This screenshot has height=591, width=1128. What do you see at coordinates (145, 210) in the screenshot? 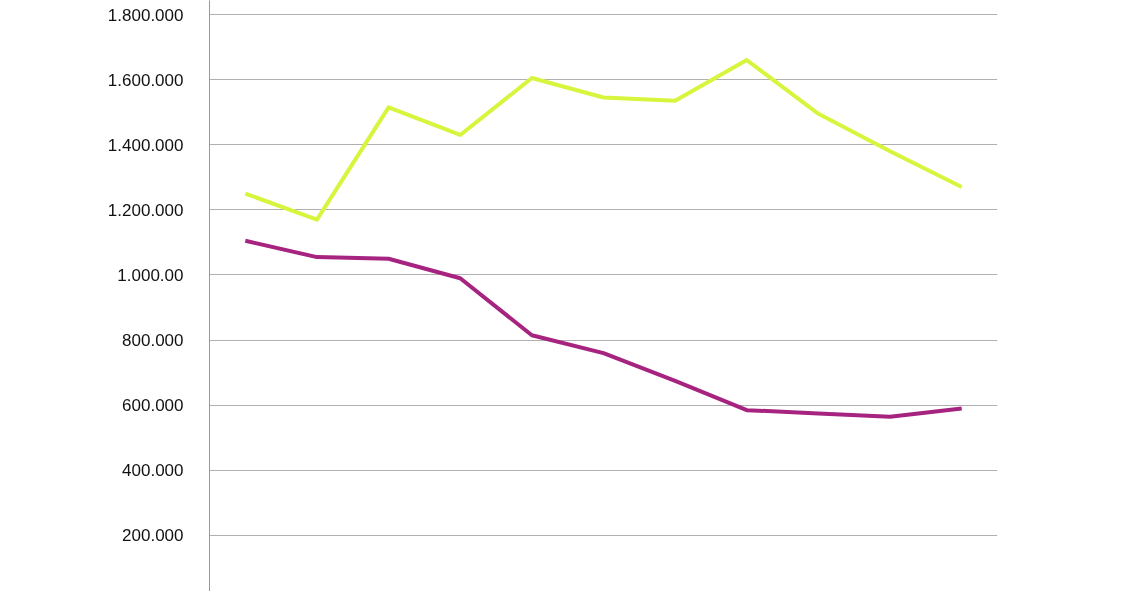
I see `y-tick-label: 1.200.000` at bounding box center [145, 210].